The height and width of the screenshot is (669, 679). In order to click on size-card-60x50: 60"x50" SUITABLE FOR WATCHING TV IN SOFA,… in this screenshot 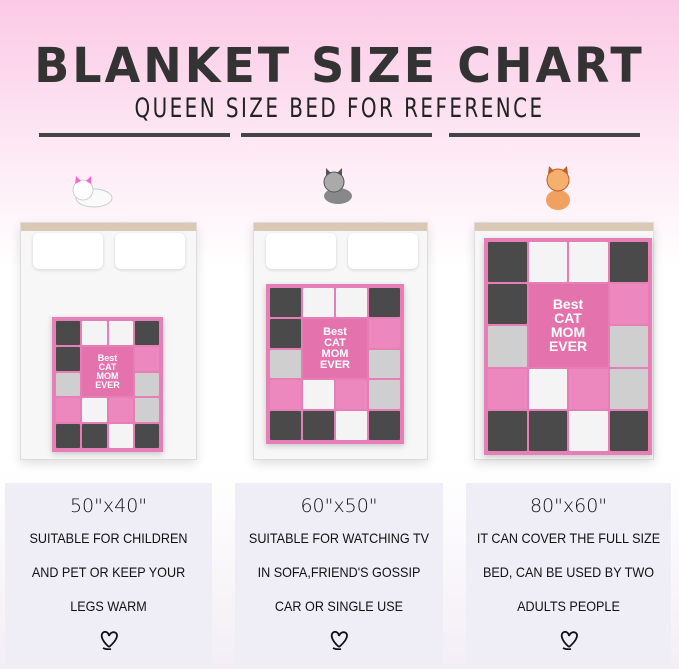, I will do `click(339, 573)`.